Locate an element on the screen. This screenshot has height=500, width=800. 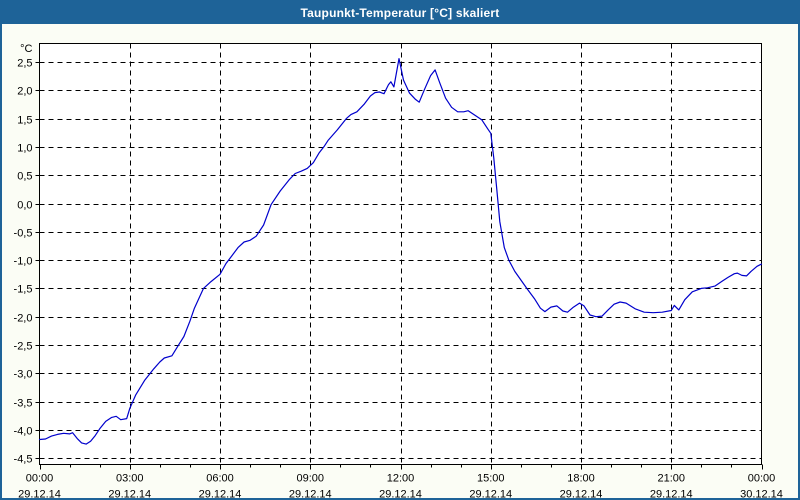
x-tick-time-label: 09:00 is located at coordinates (310, 479).